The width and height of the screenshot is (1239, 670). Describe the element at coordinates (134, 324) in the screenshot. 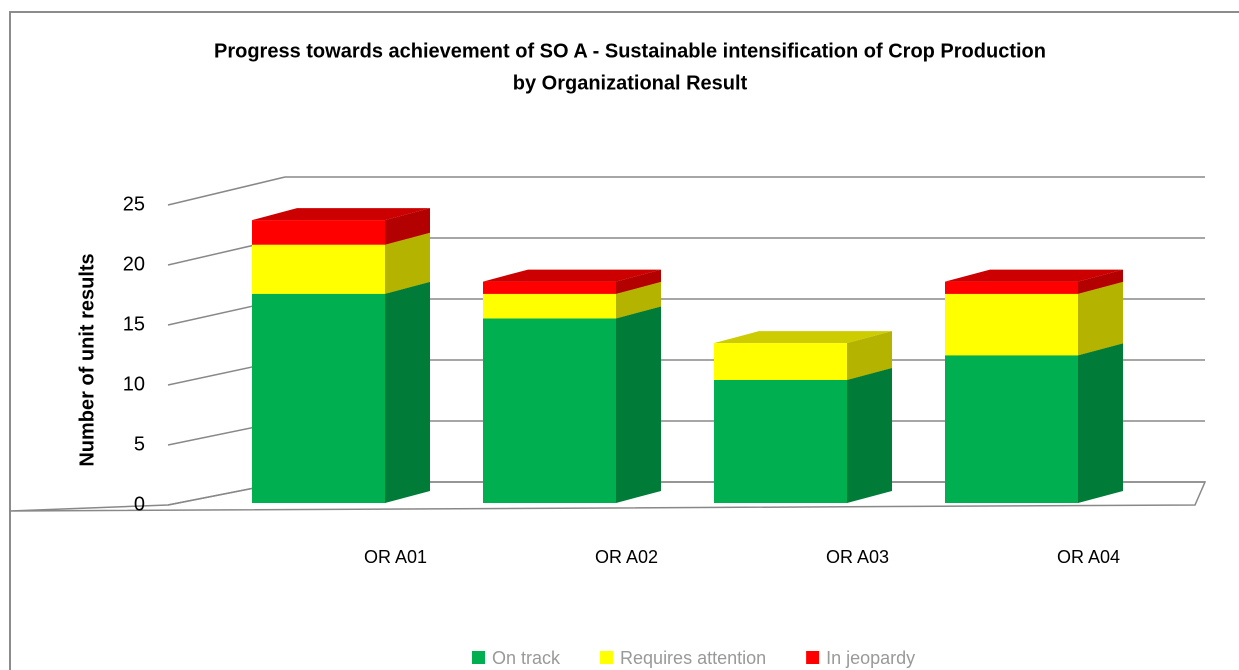

I see `y-tick-label: 15` at that location.